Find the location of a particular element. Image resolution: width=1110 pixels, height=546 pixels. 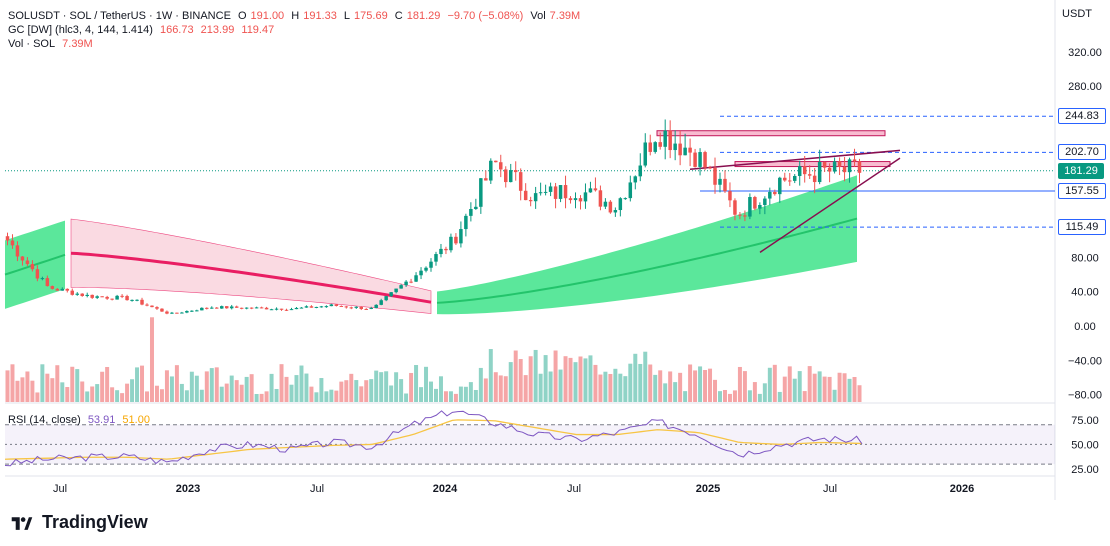

tradingview-logo: TradingView is located at coordinates (78, 522).